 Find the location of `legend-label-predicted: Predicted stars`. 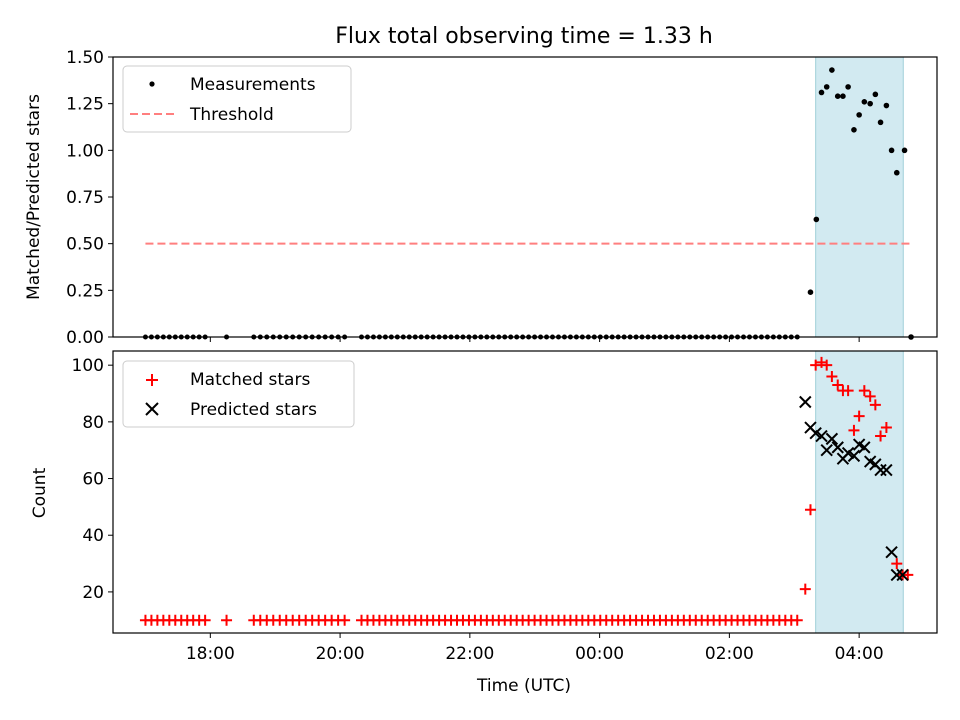

legend-label-predicted: Predicted stars is located at coordinates (253, 410).